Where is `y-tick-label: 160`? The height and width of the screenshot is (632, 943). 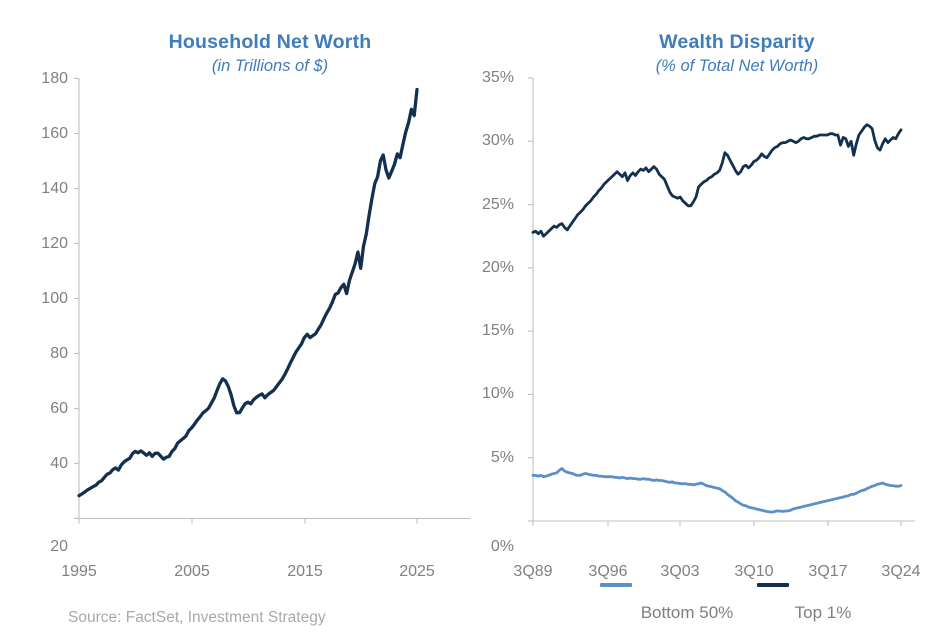 y-tick-label: 160 is located at coordinates (54, 133).